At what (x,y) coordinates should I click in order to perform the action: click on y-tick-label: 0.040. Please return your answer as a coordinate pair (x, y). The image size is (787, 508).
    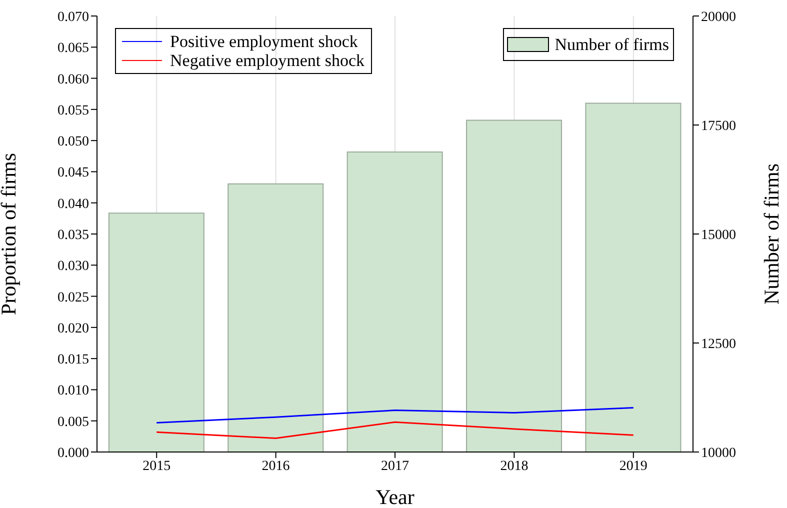
    Looking at the image, I should click on (73, 204).